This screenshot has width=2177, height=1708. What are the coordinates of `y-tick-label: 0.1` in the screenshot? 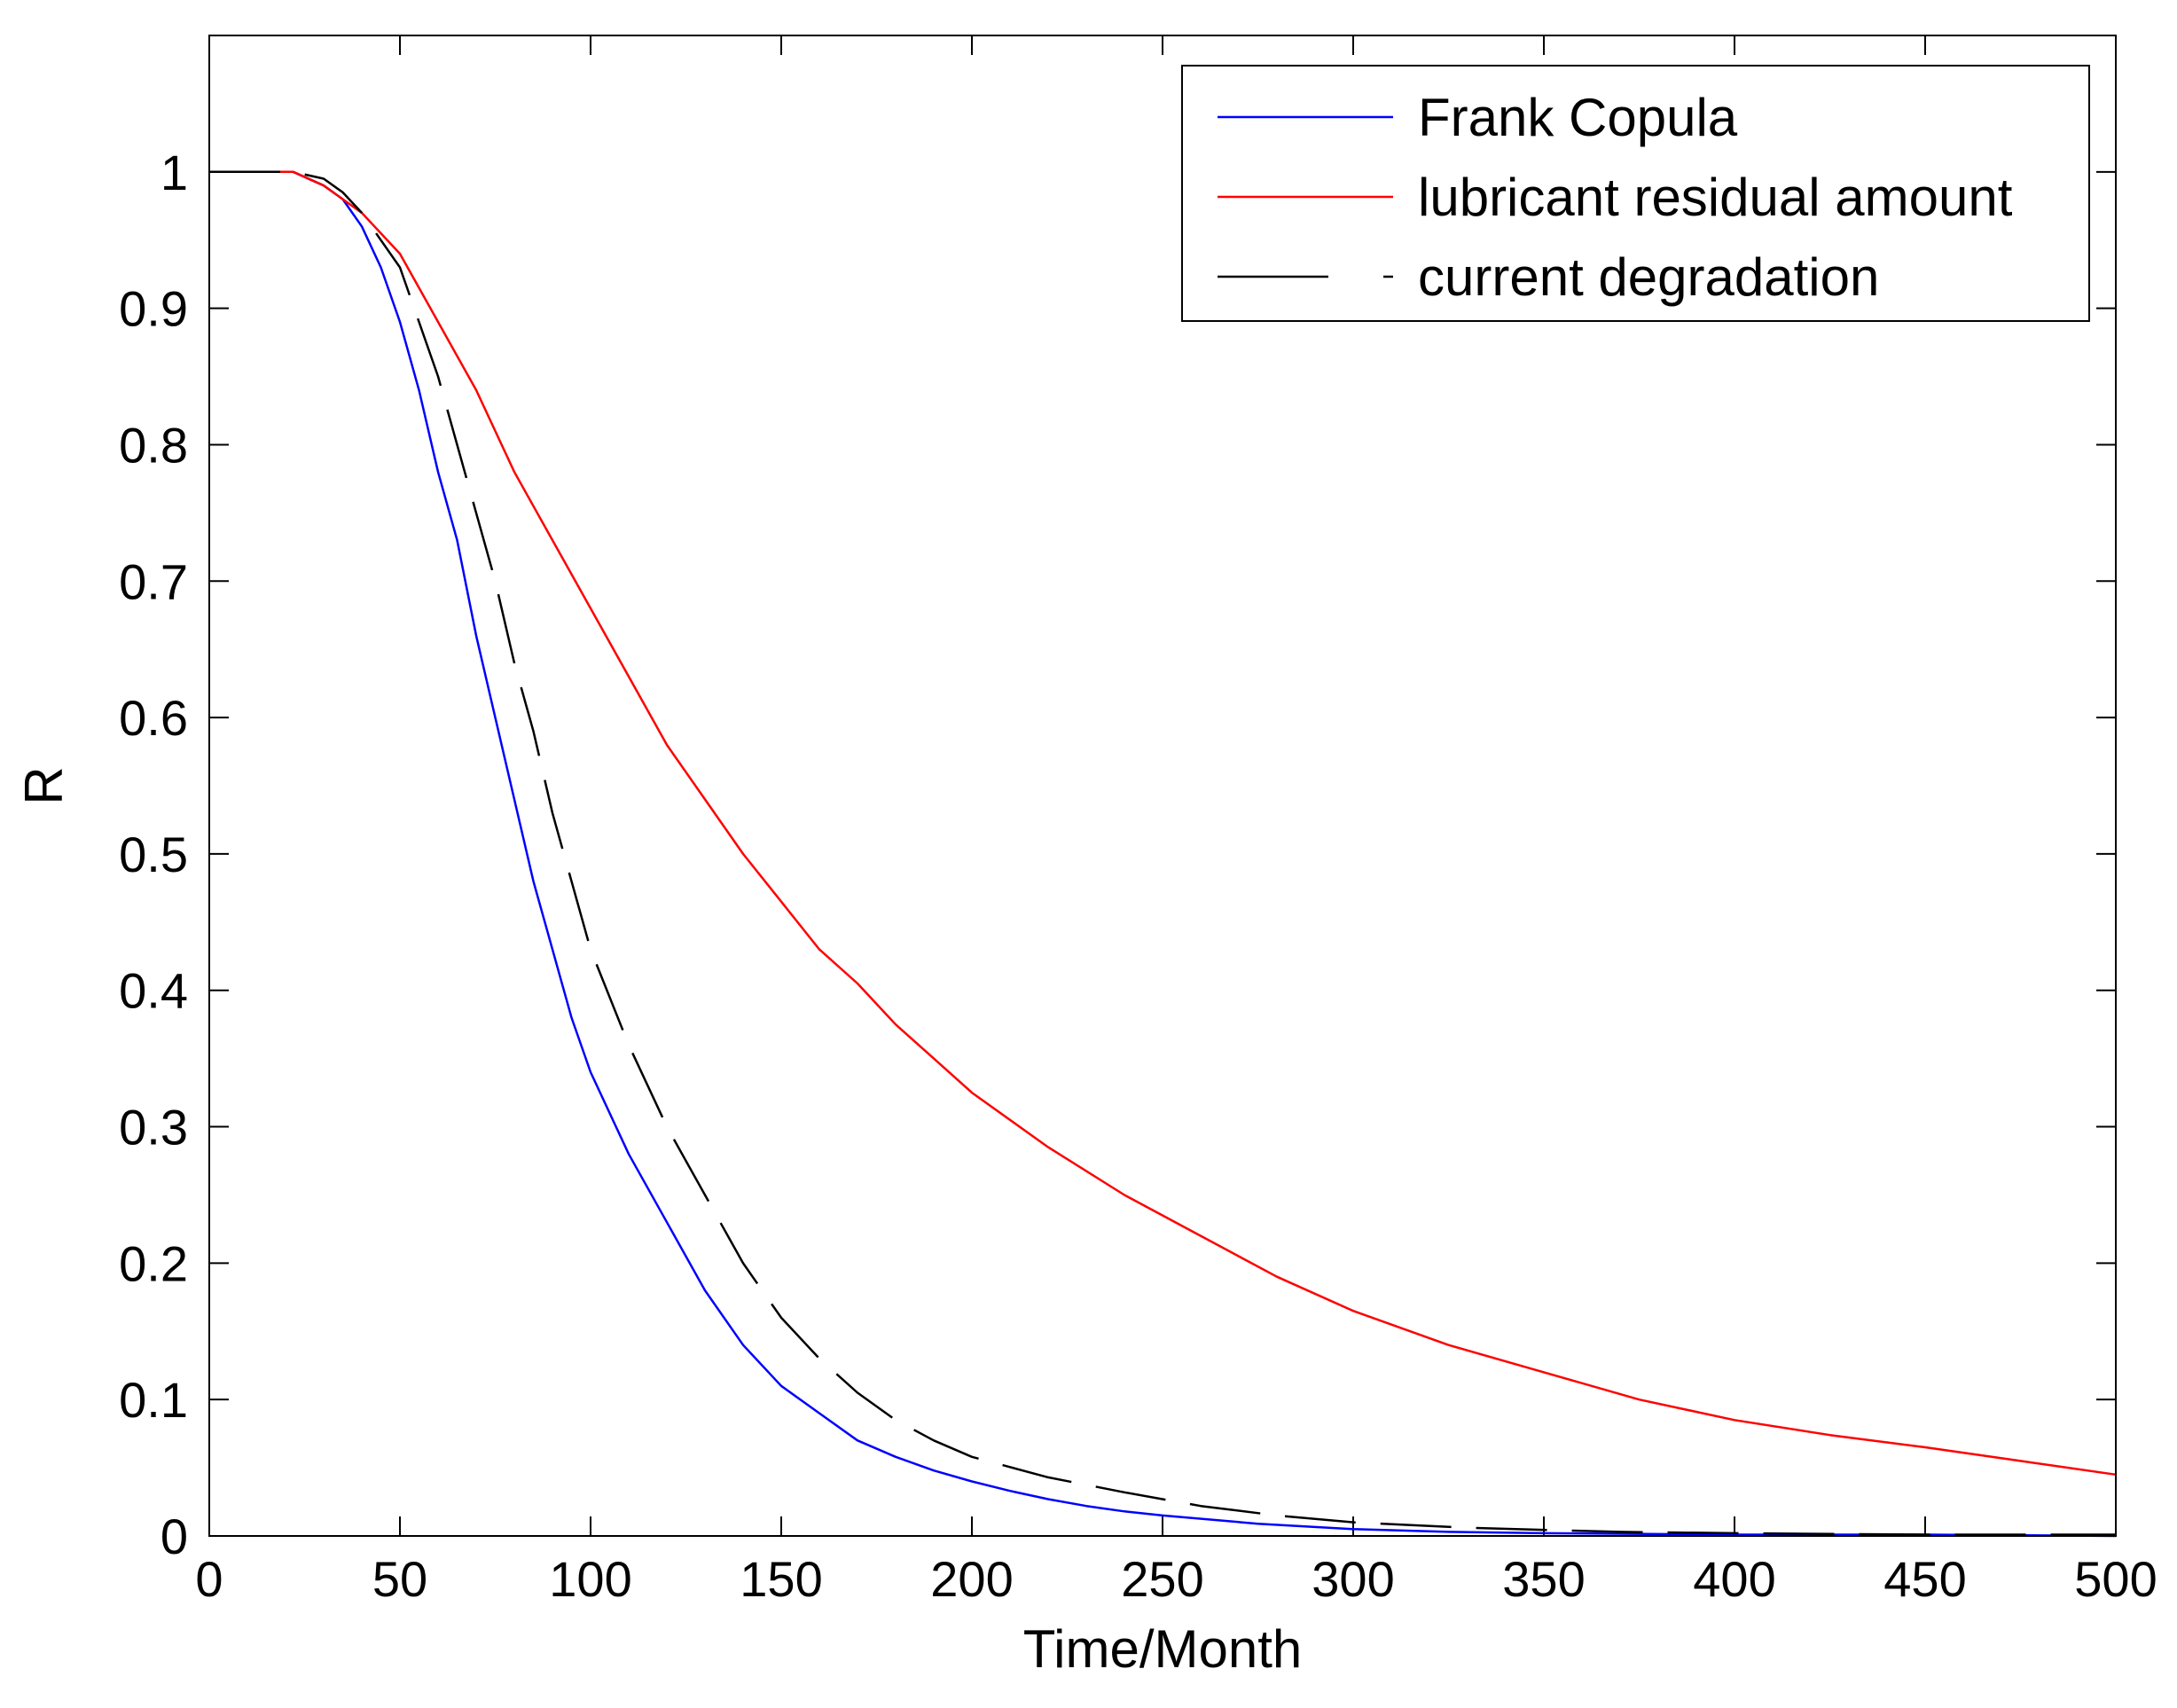 It's located at (153, 1400).